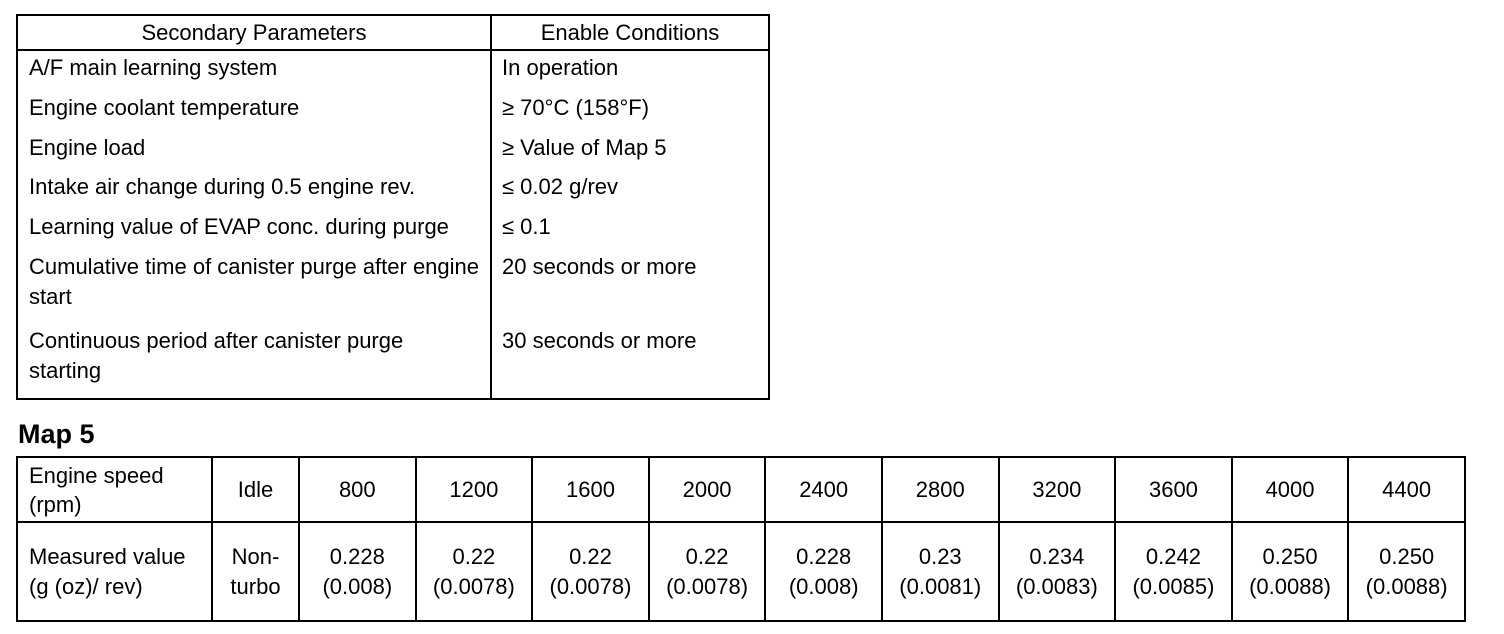  I want to click on value-cell: 0.234 (0.0083), so click(1057, 571).